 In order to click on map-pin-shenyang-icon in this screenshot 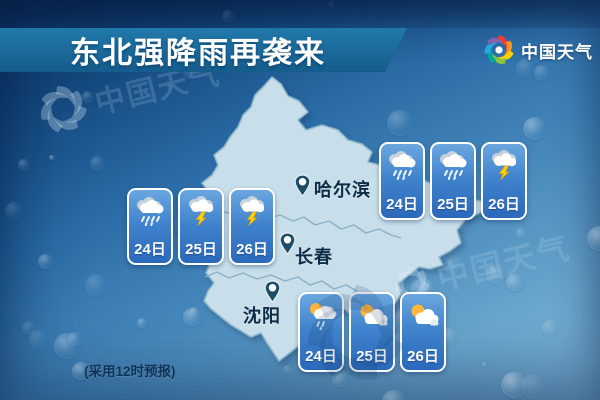, I will do `click(272, 291)`.